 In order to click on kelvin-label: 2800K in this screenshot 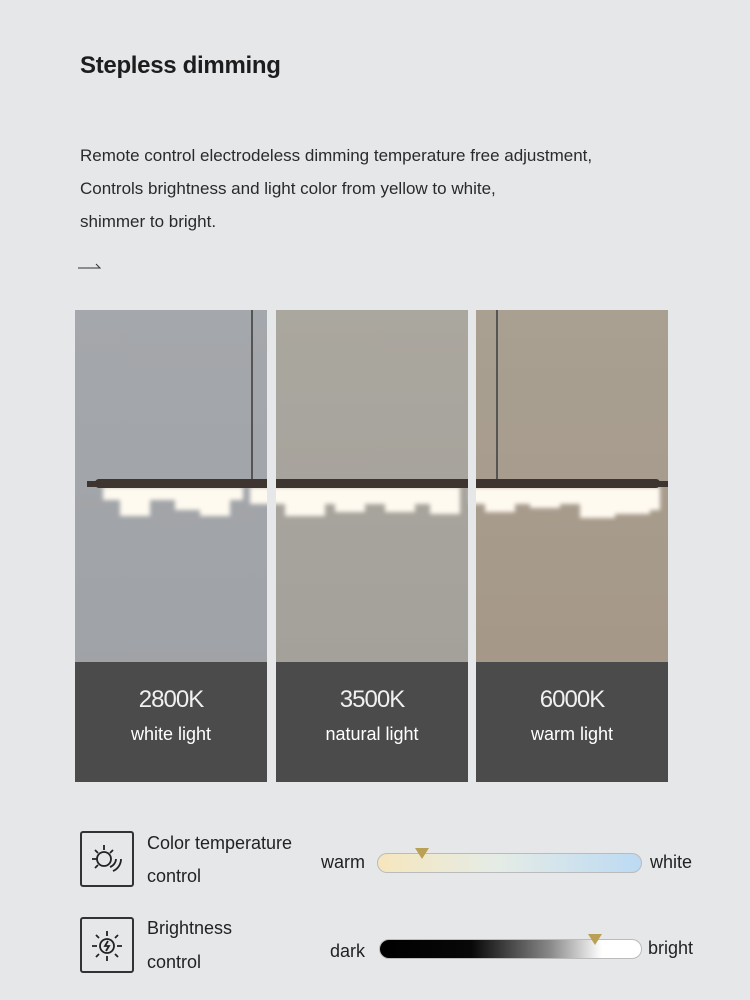, I will do `click(171, 699)`.